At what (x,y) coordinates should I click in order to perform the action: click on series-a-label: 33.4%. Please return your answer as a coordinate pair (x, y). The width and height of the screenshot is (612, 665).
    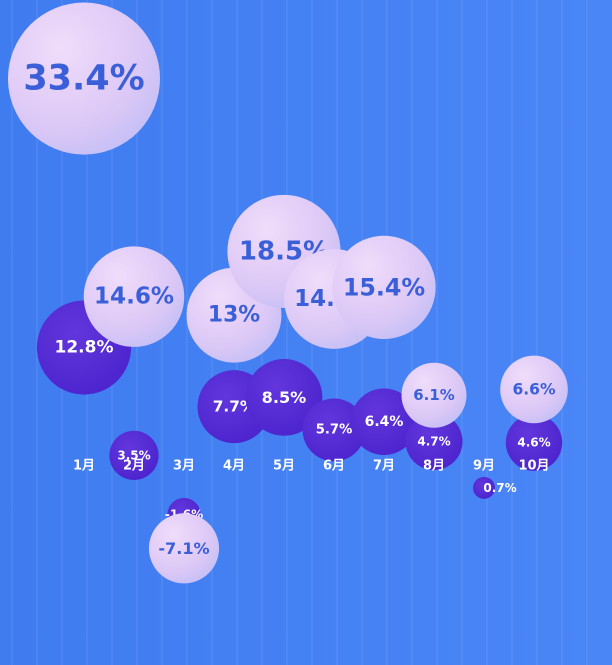
    Looking at the image, I should click on (83, 79).